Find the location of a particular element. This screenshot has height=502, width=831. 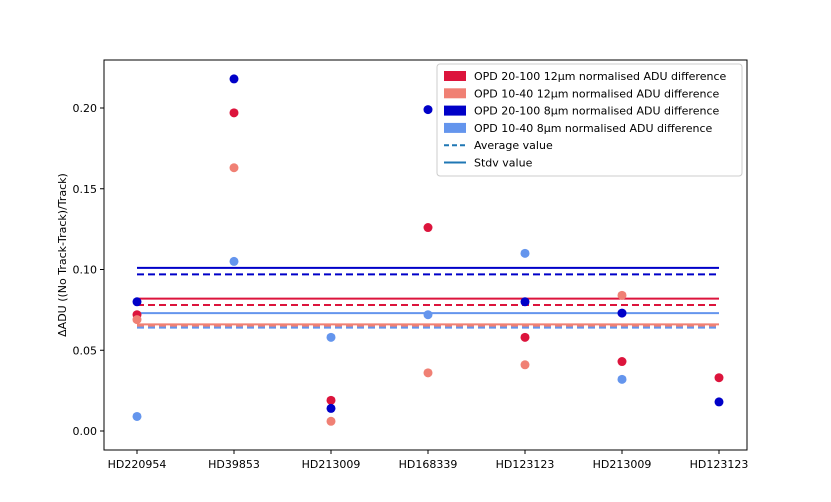

legend-label: OPD 20-100 8μm normalised ADU difference is located at coordinates (596, 111).